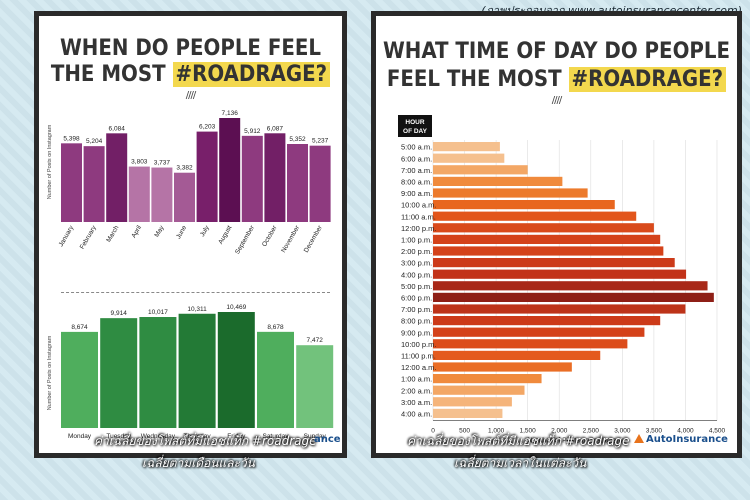 This screenshot has width=750, height=500. Describe the element at coordinates (225, 234) in the screenshot. I see `month-tick-label: August` at that location.